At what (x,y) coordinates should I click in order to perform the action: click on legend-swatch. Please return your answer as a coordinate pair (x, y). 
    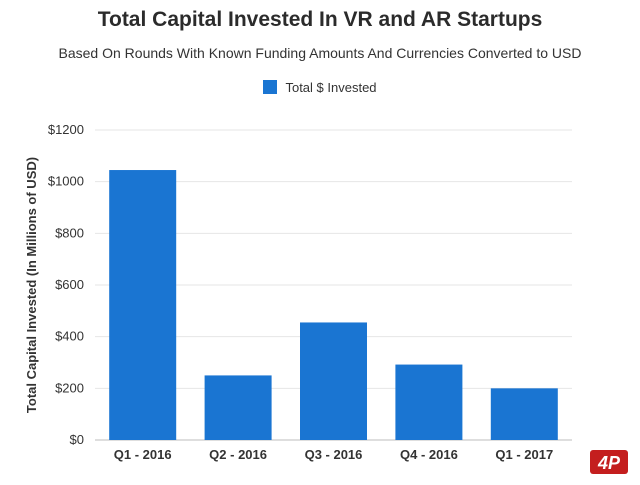
    Looking at the image, I should click on (270, 87).